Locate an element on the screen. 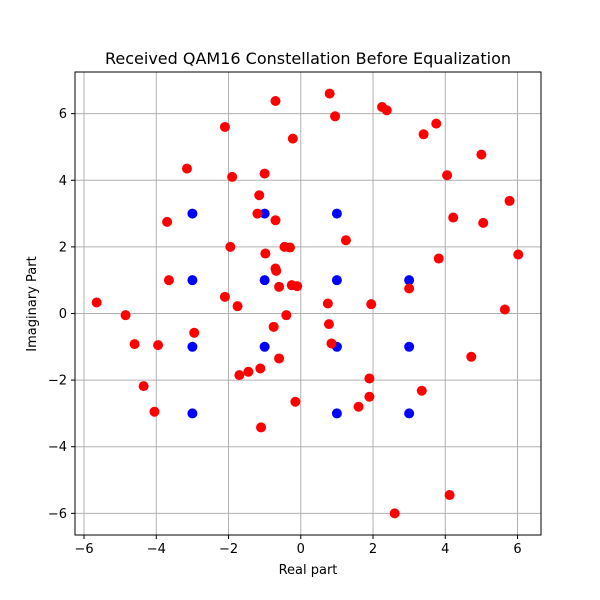 The height and width of the screenshot is (600, 600). y-tick-label: −4 is located at coordinates (57, 447).